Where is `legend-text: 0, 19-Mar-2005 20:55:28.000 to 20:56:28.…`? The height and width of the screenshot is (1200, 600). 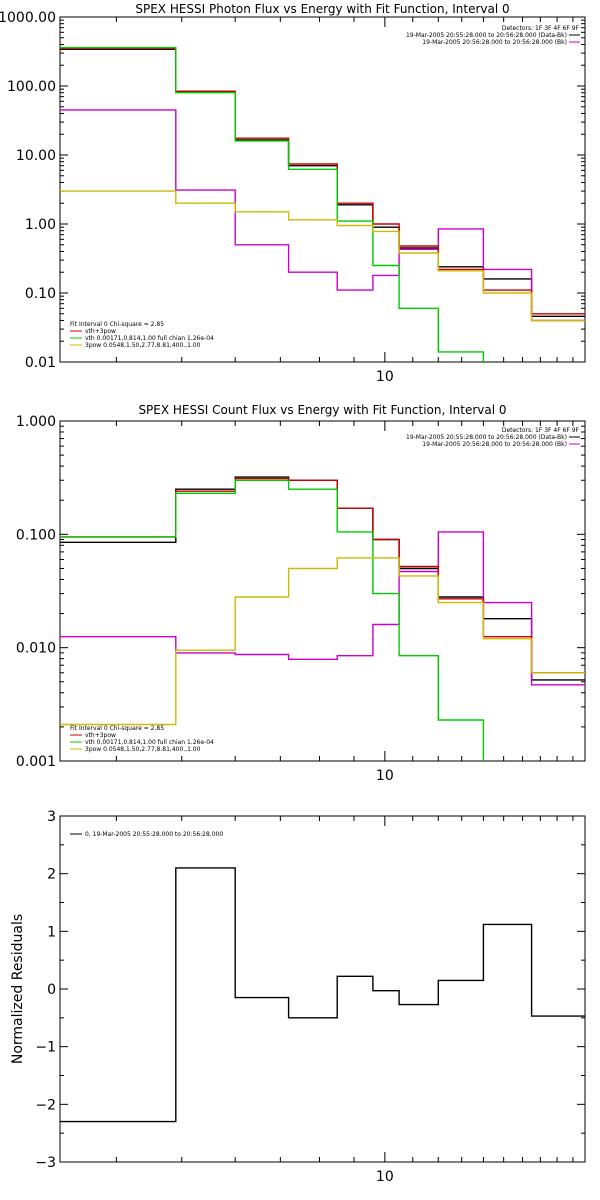
legend-text: 0, 19-Mar-2005 20:55:28.000 to 20:56:28.… is located at coordinates (154, 834).